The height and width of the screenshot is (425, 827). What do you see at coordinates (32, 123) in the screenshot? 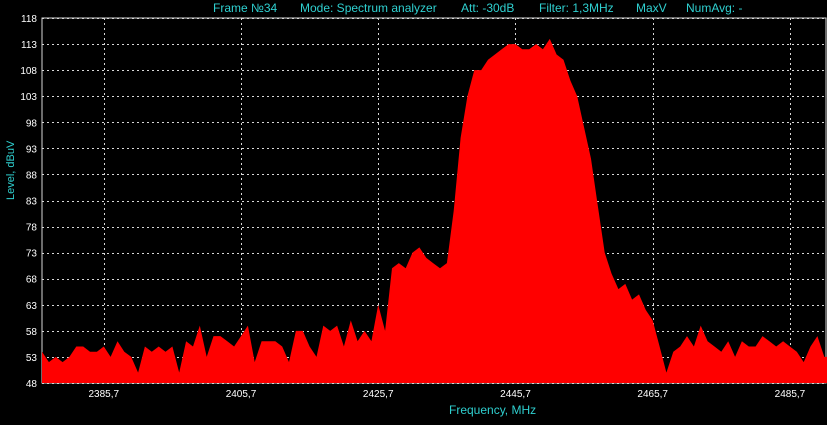
I see `y-tick-label: 98` at bounding box center [32, 123].